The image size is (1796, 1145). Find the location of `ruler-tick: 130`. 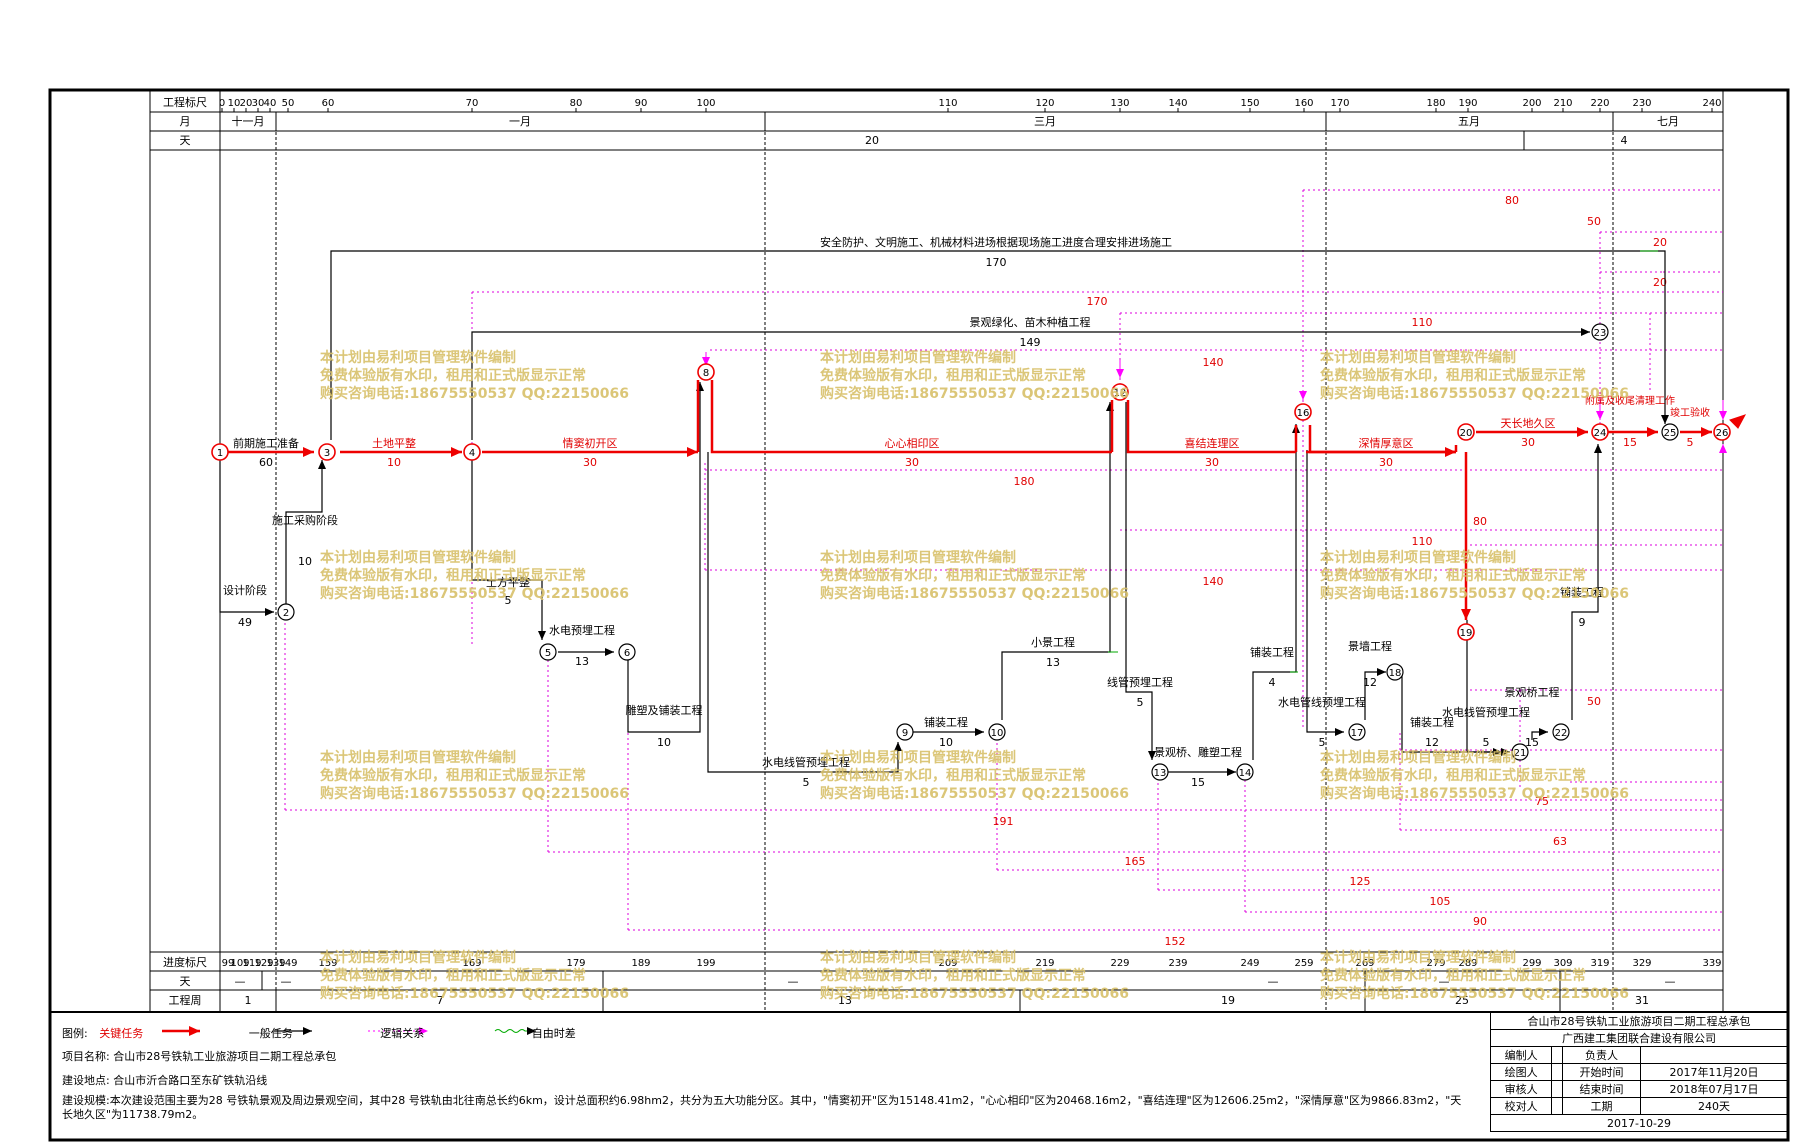

ruler-tick: 130 is located at coordinates (1119, 103).